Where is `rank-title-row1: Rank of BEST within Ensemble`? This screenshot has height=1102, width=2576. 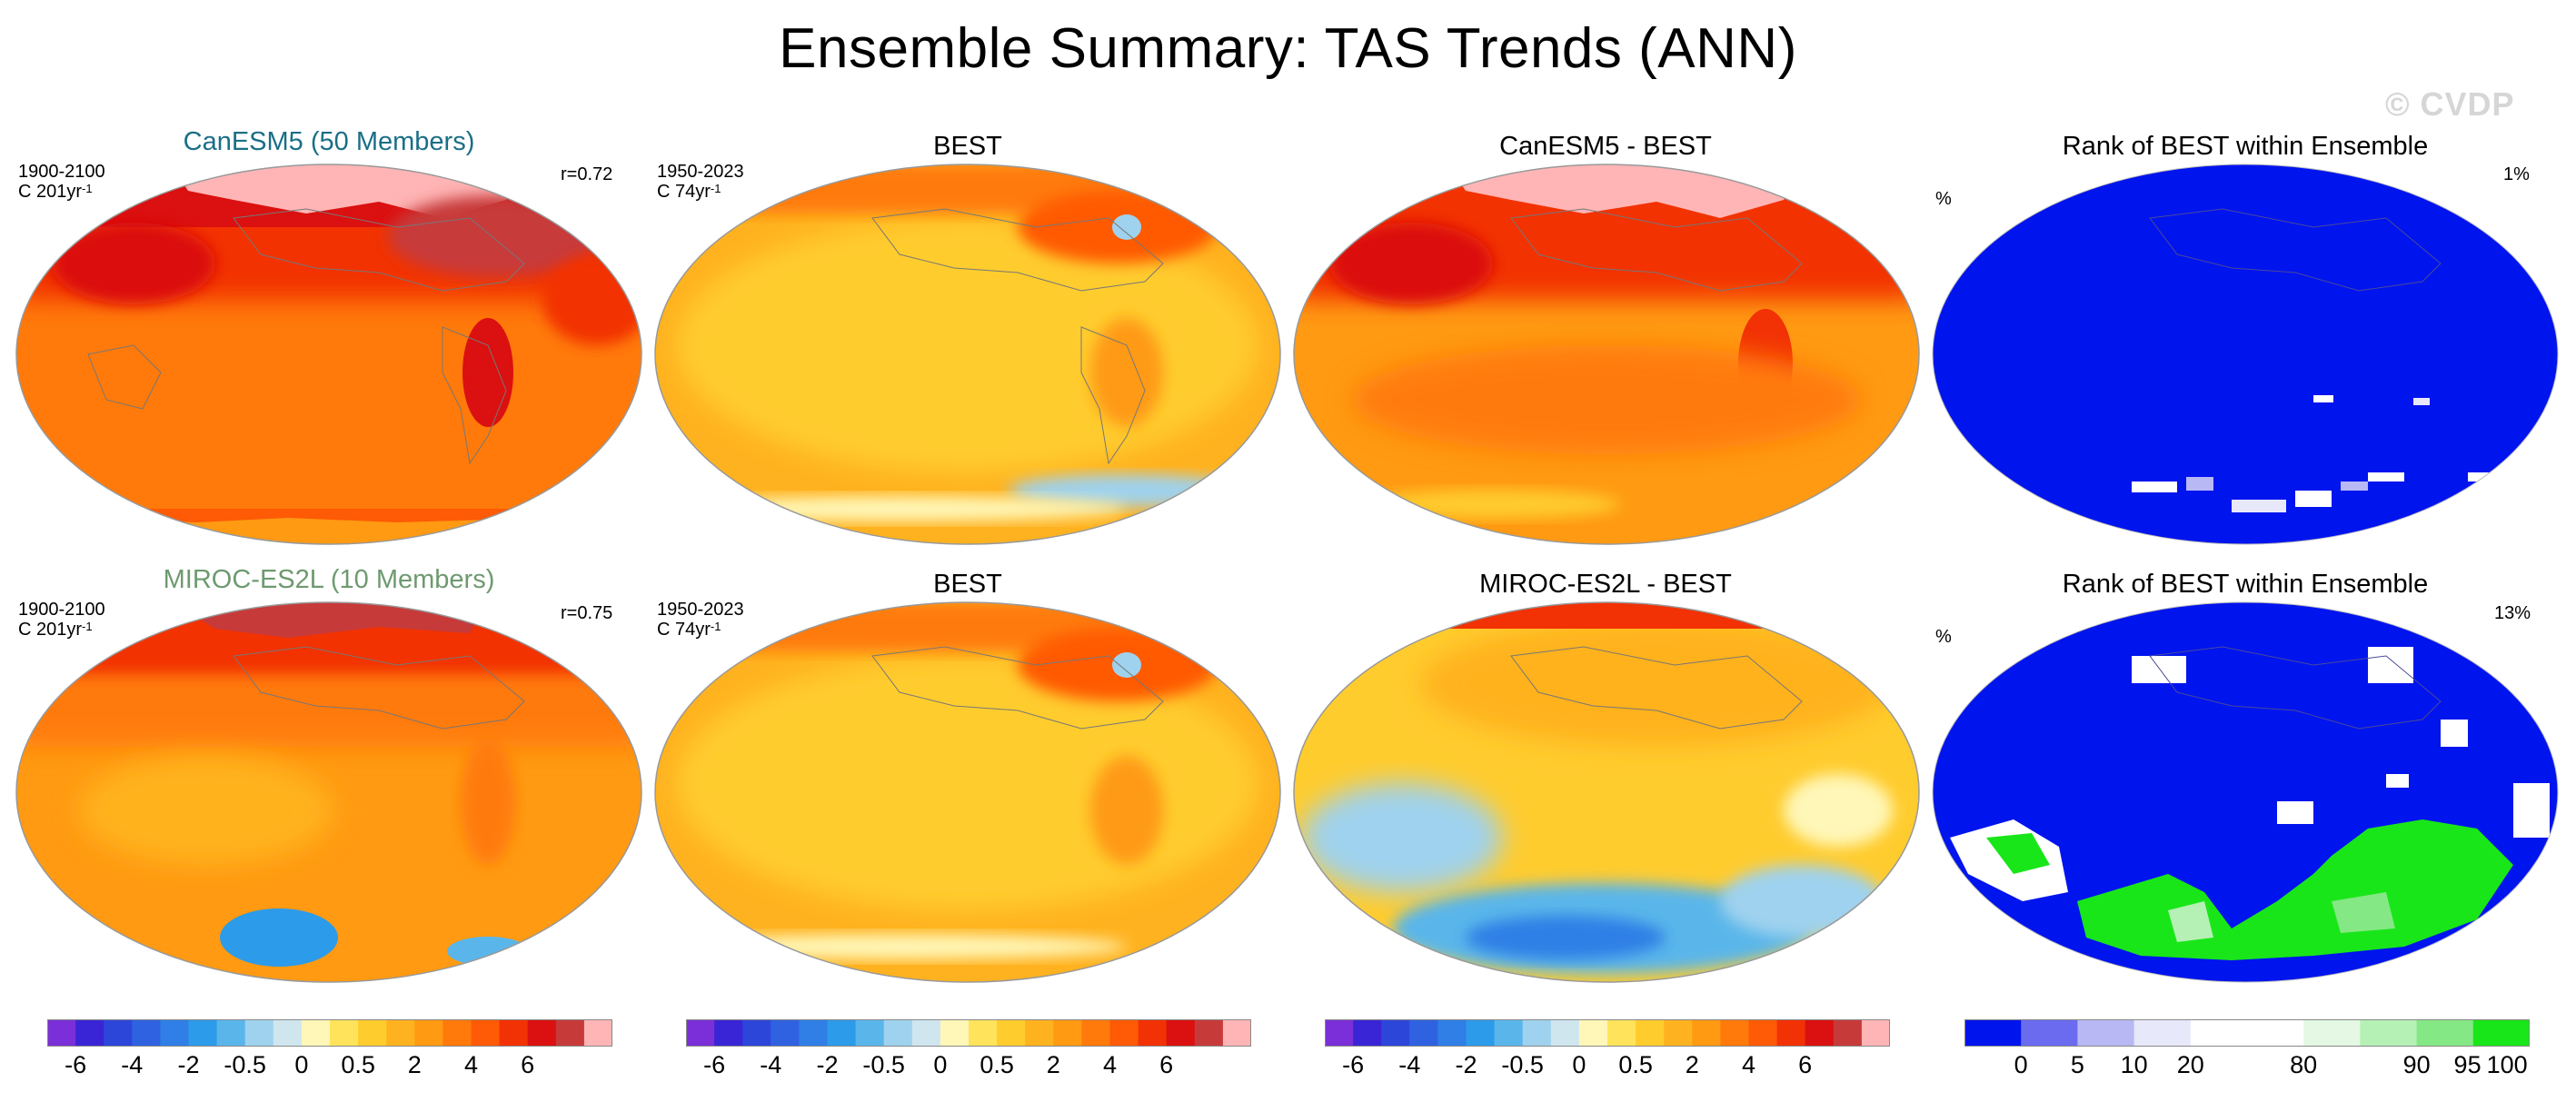
rank-title-row1: Rank of BEST within Ensemble is located at coordinates (2246, 146).